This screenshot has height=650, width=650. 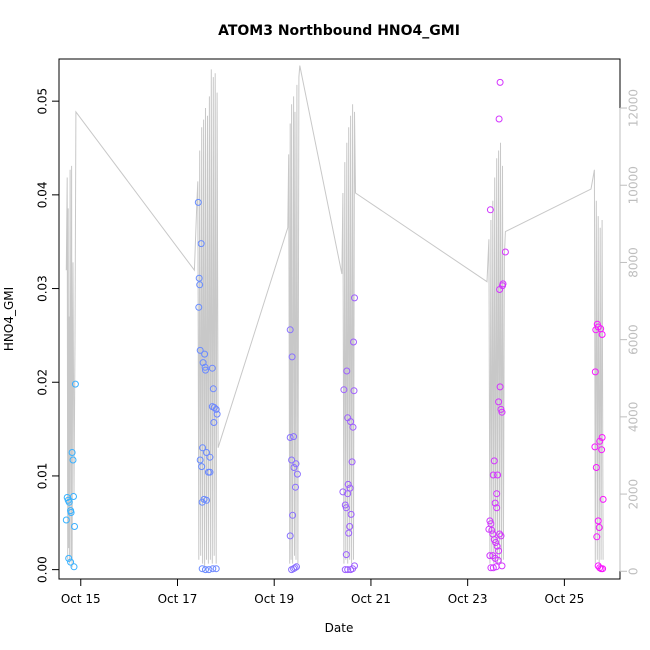 What do you see at coordinates (48, 335) in the screenshot?
I see `y-axis-left: 0.00 0.01 0.02 0.03 0.04 0.05` at bounding box center [48, 335].